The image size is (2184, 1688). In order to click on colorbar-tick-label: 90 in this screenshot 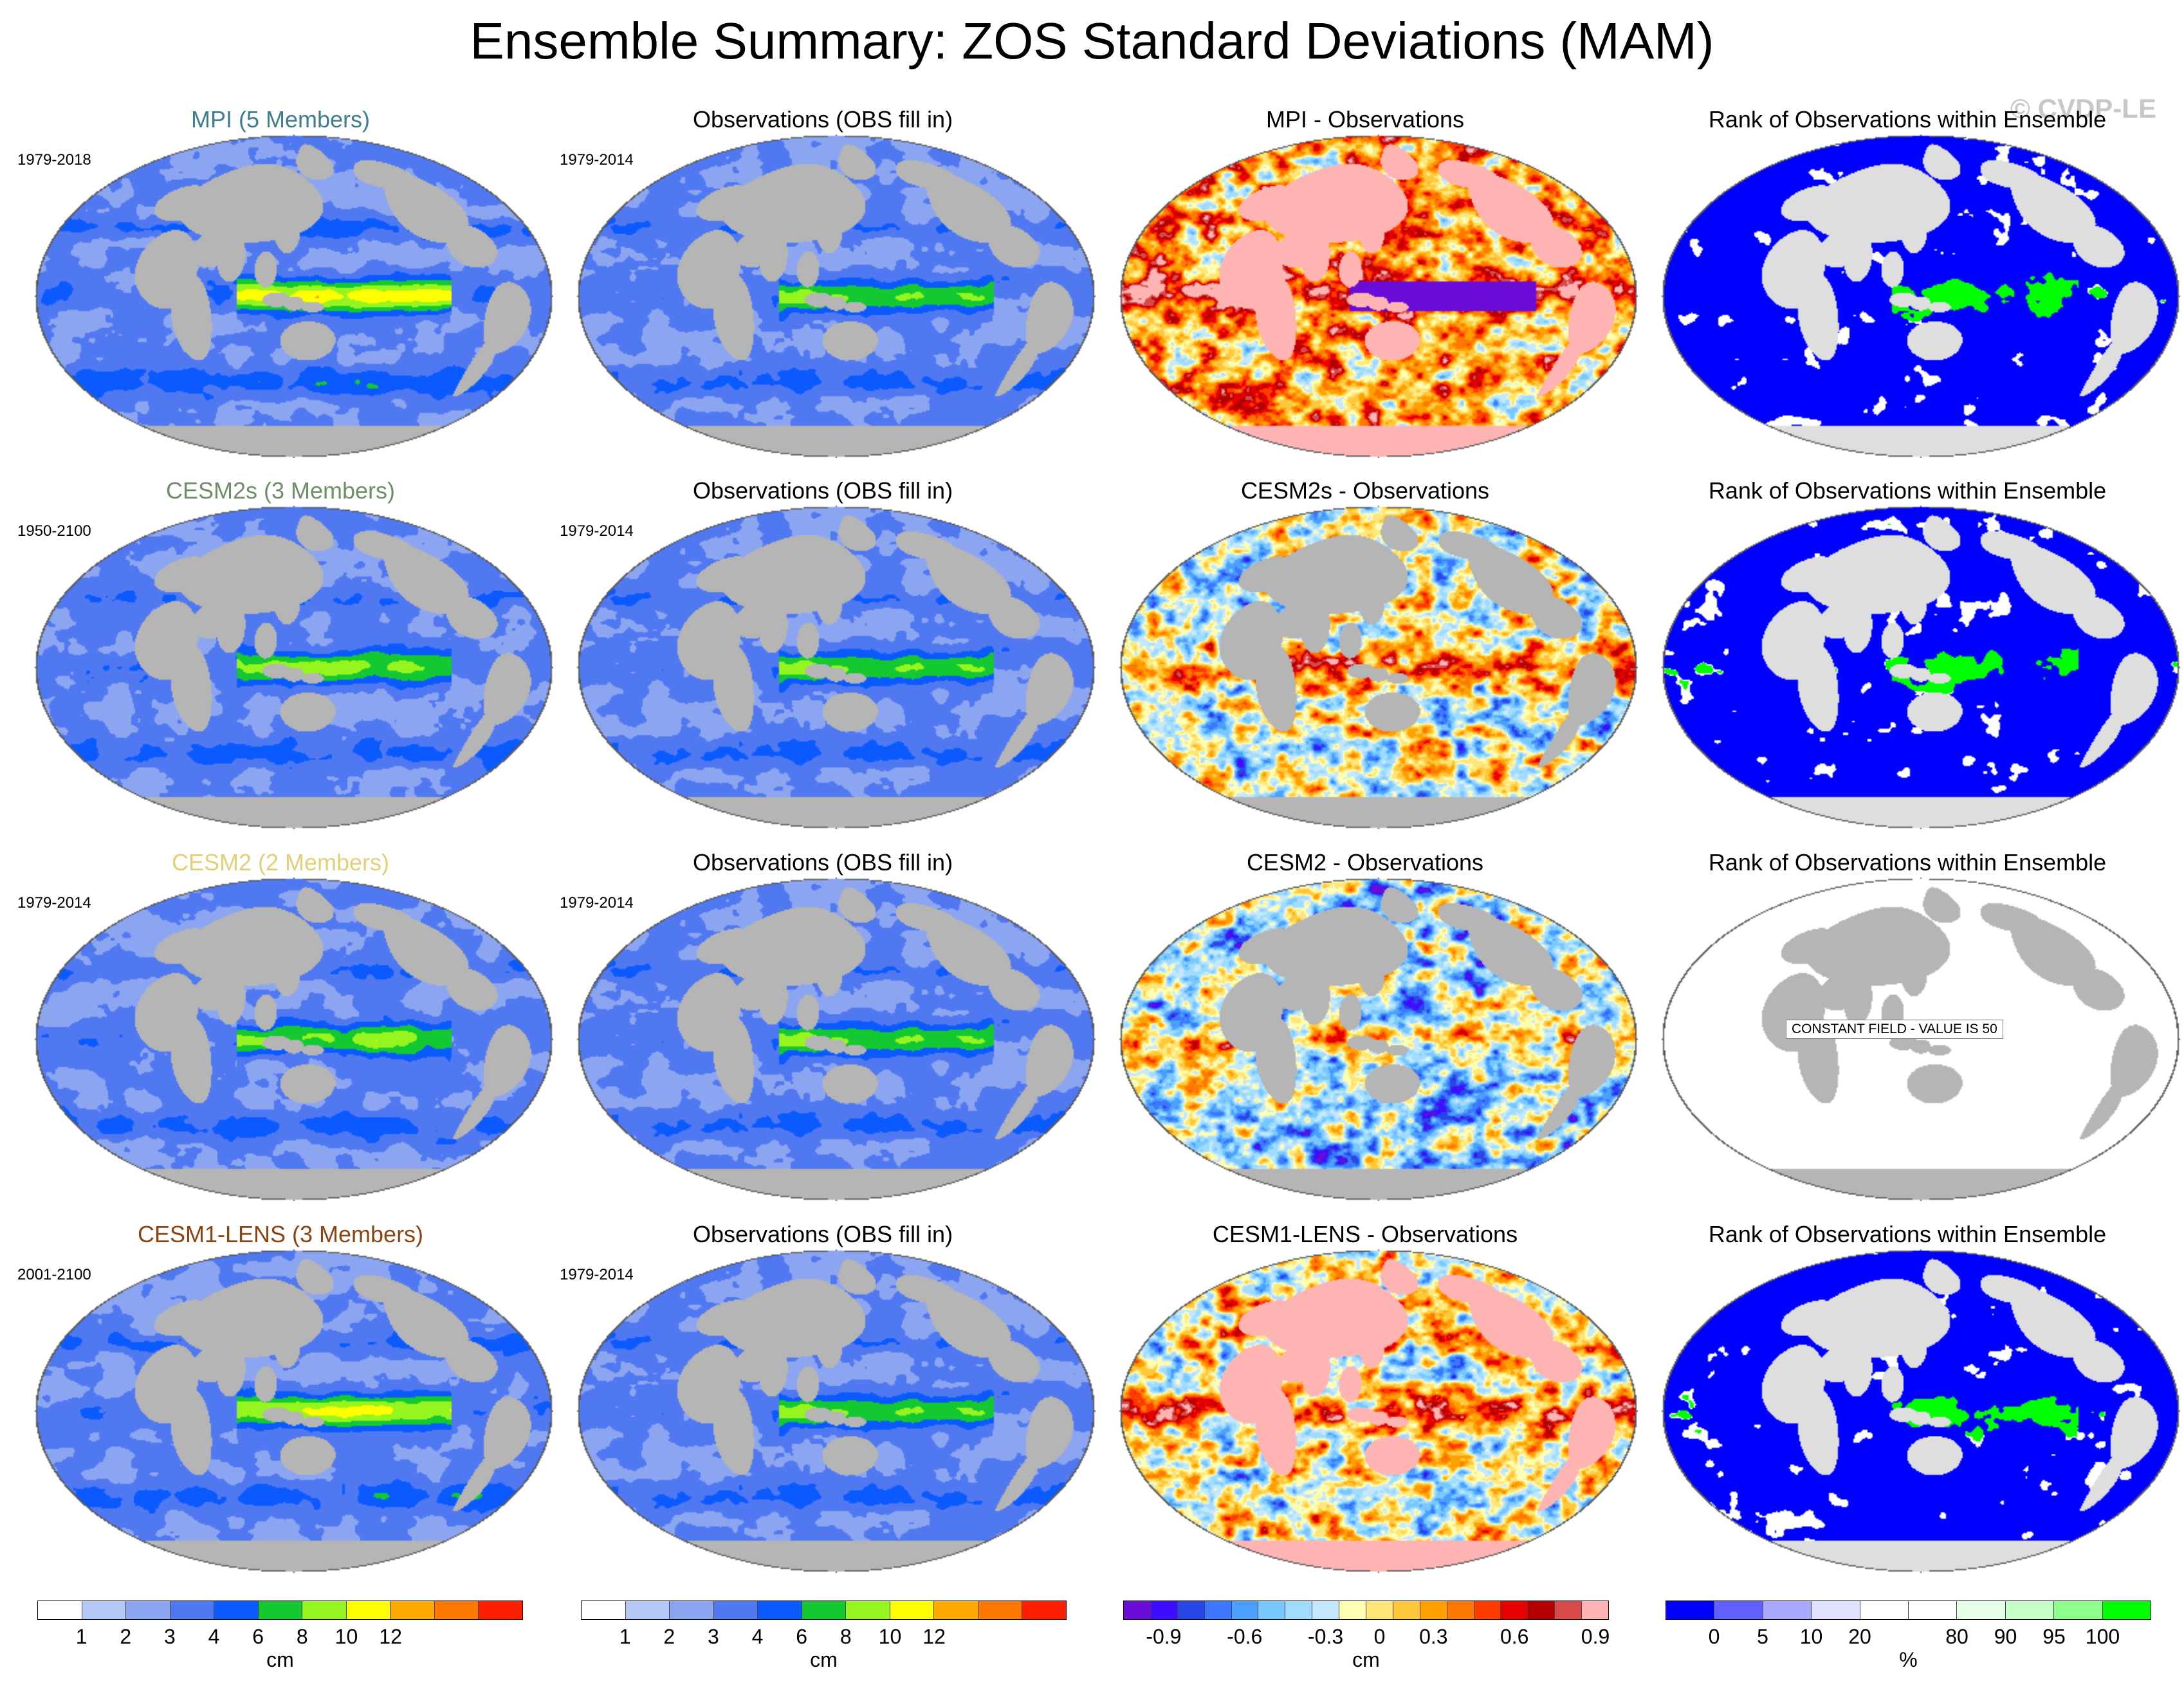, I will do `click(2006, 1636)`.